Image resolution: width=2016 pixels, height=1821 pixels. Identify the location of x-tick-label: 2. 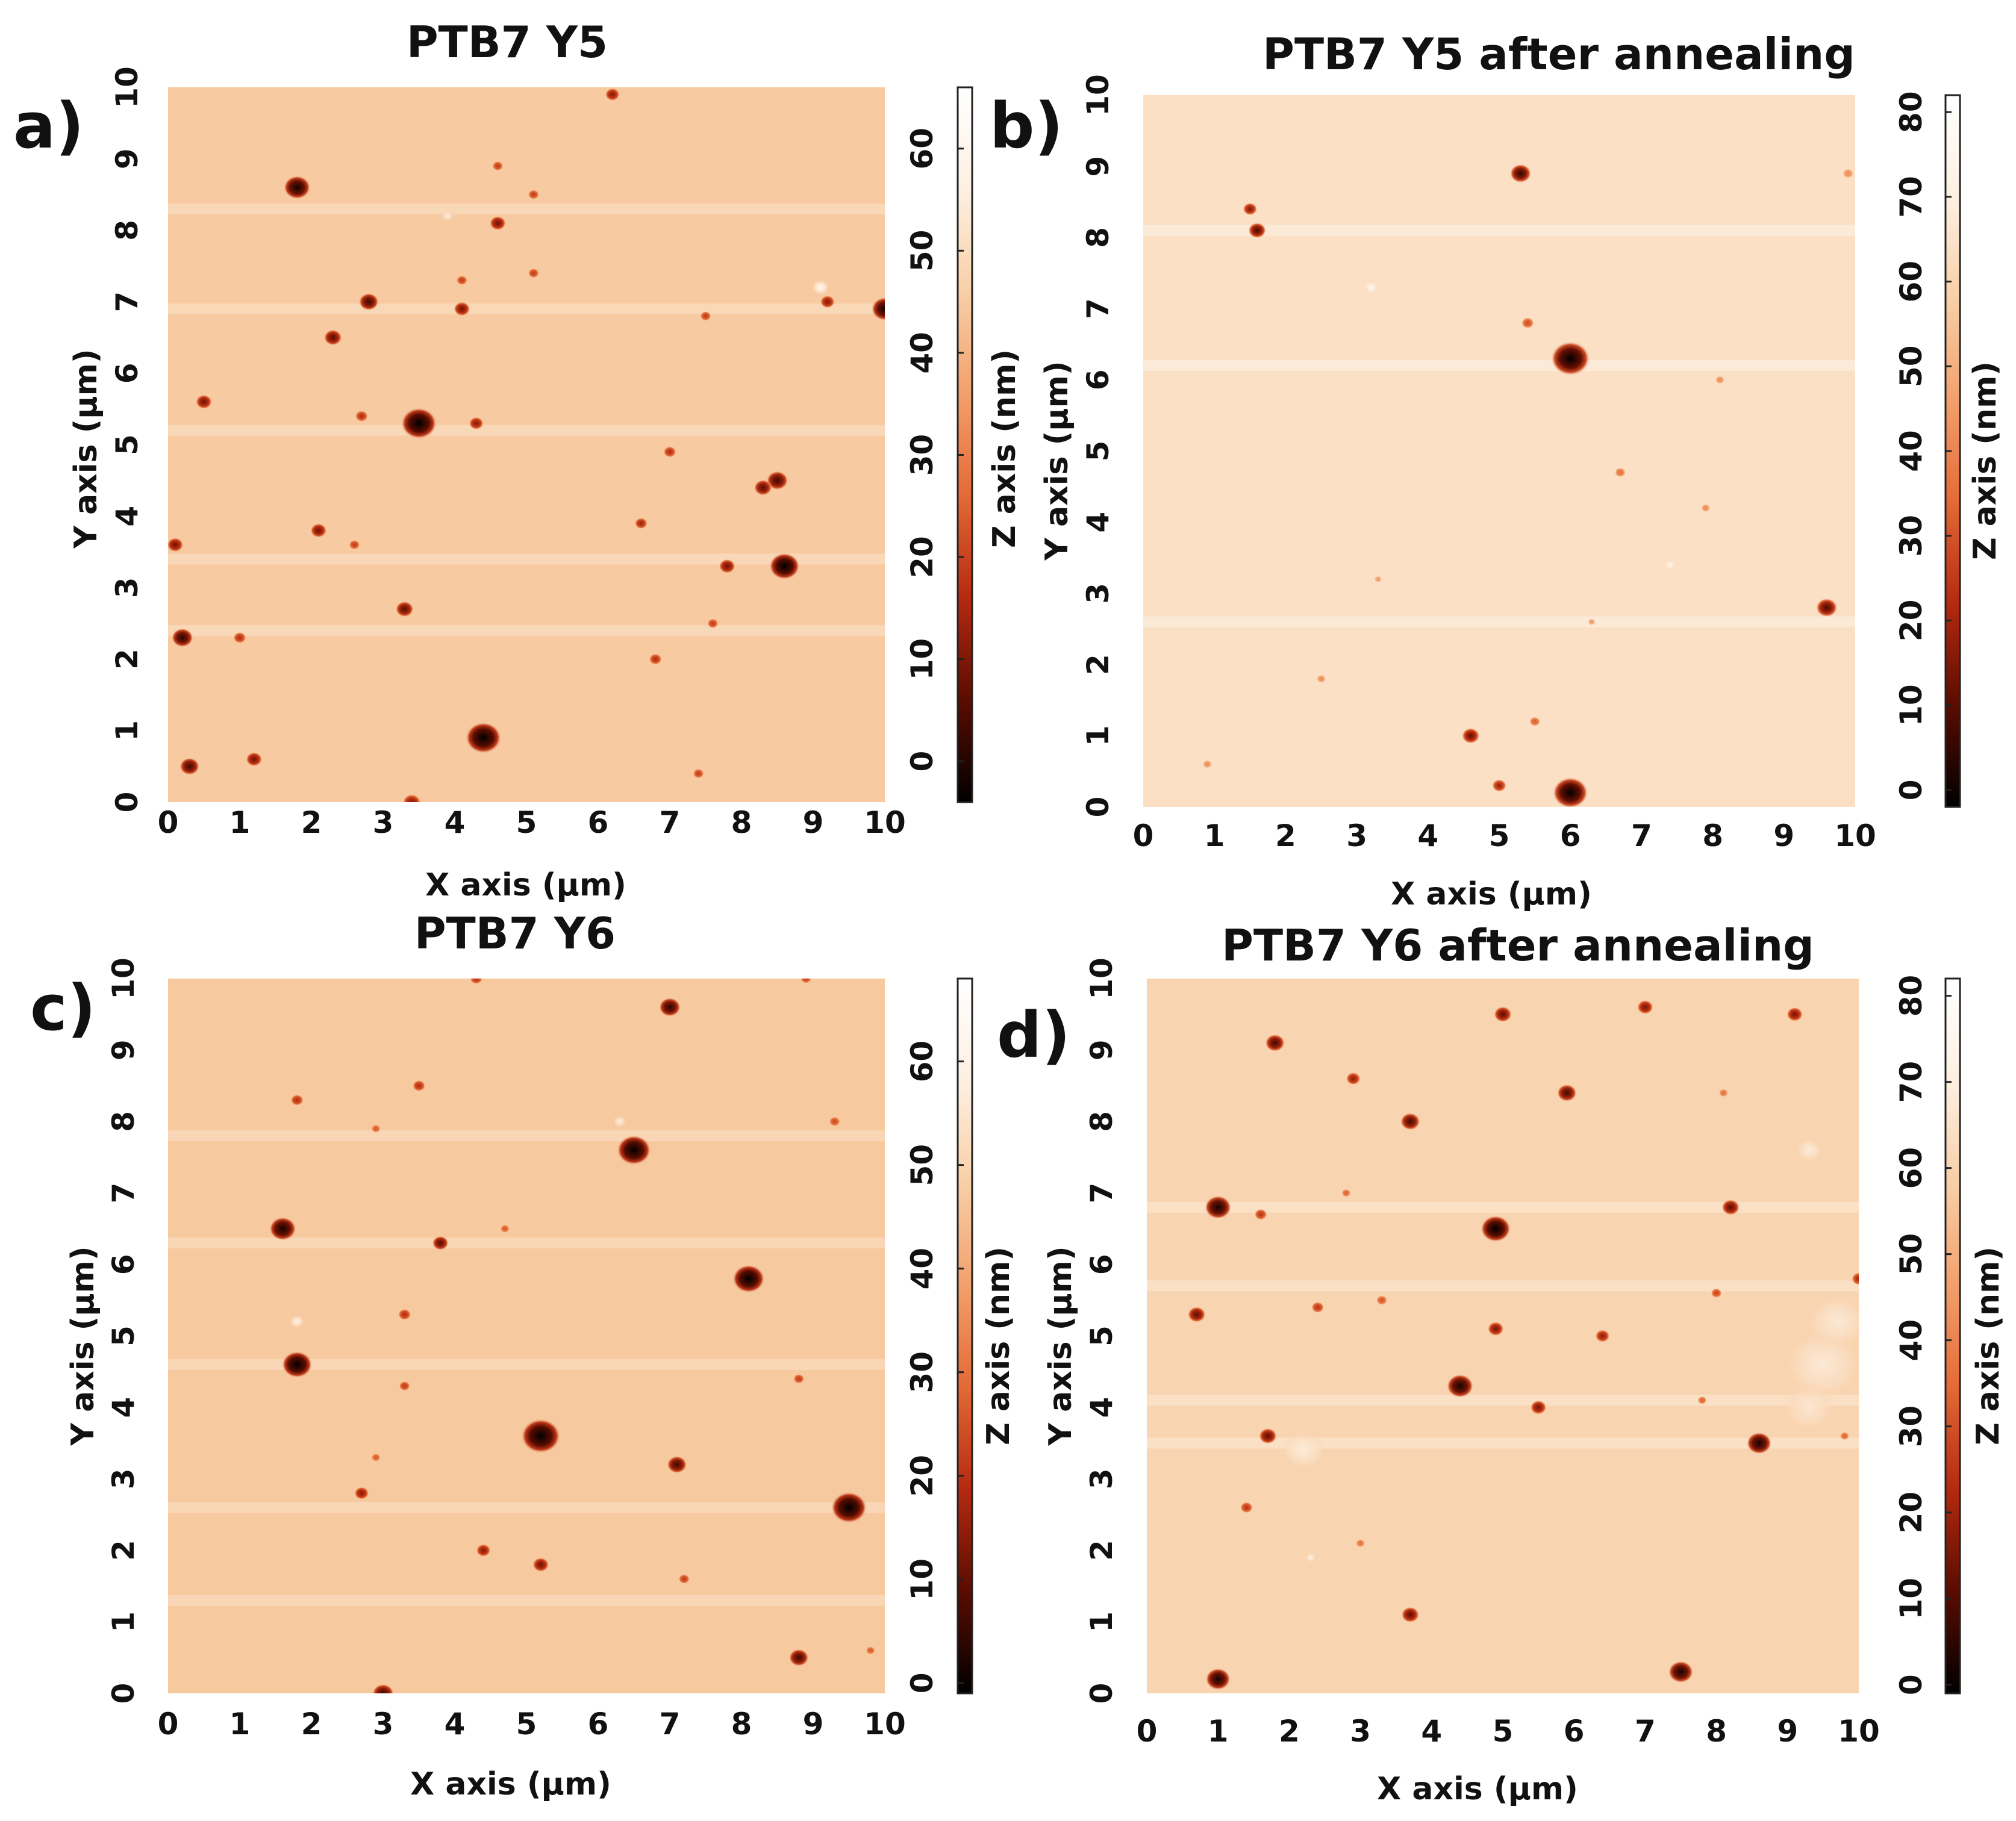
(311, 1724).